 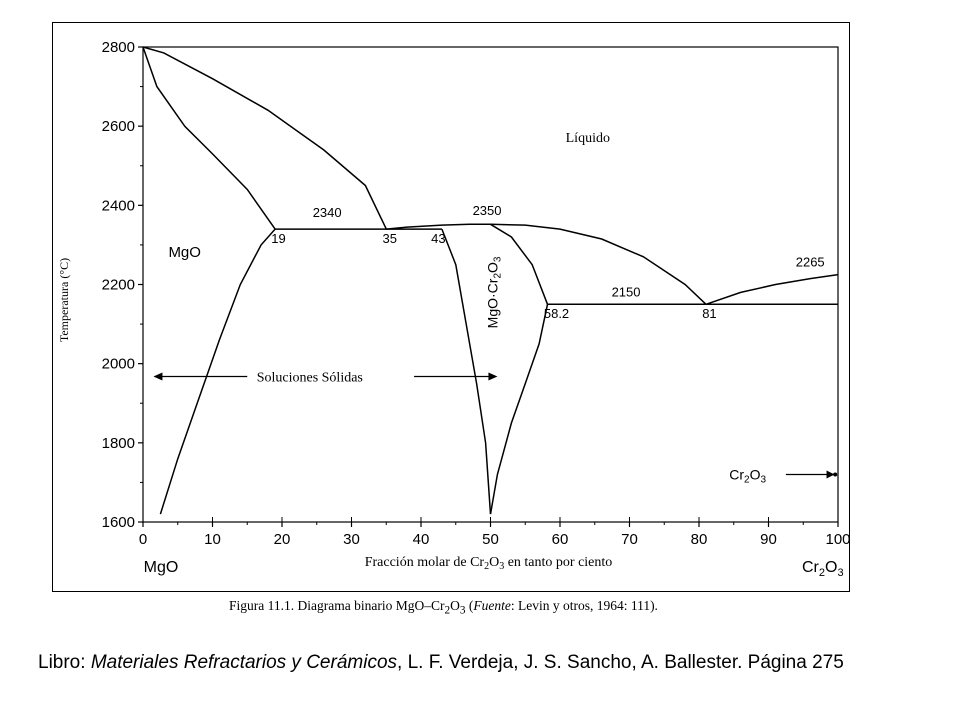 What do you see at coordinates (158, 376) in the screenshot?
I see `arrow-left-head` at bounding box center [158, 376].